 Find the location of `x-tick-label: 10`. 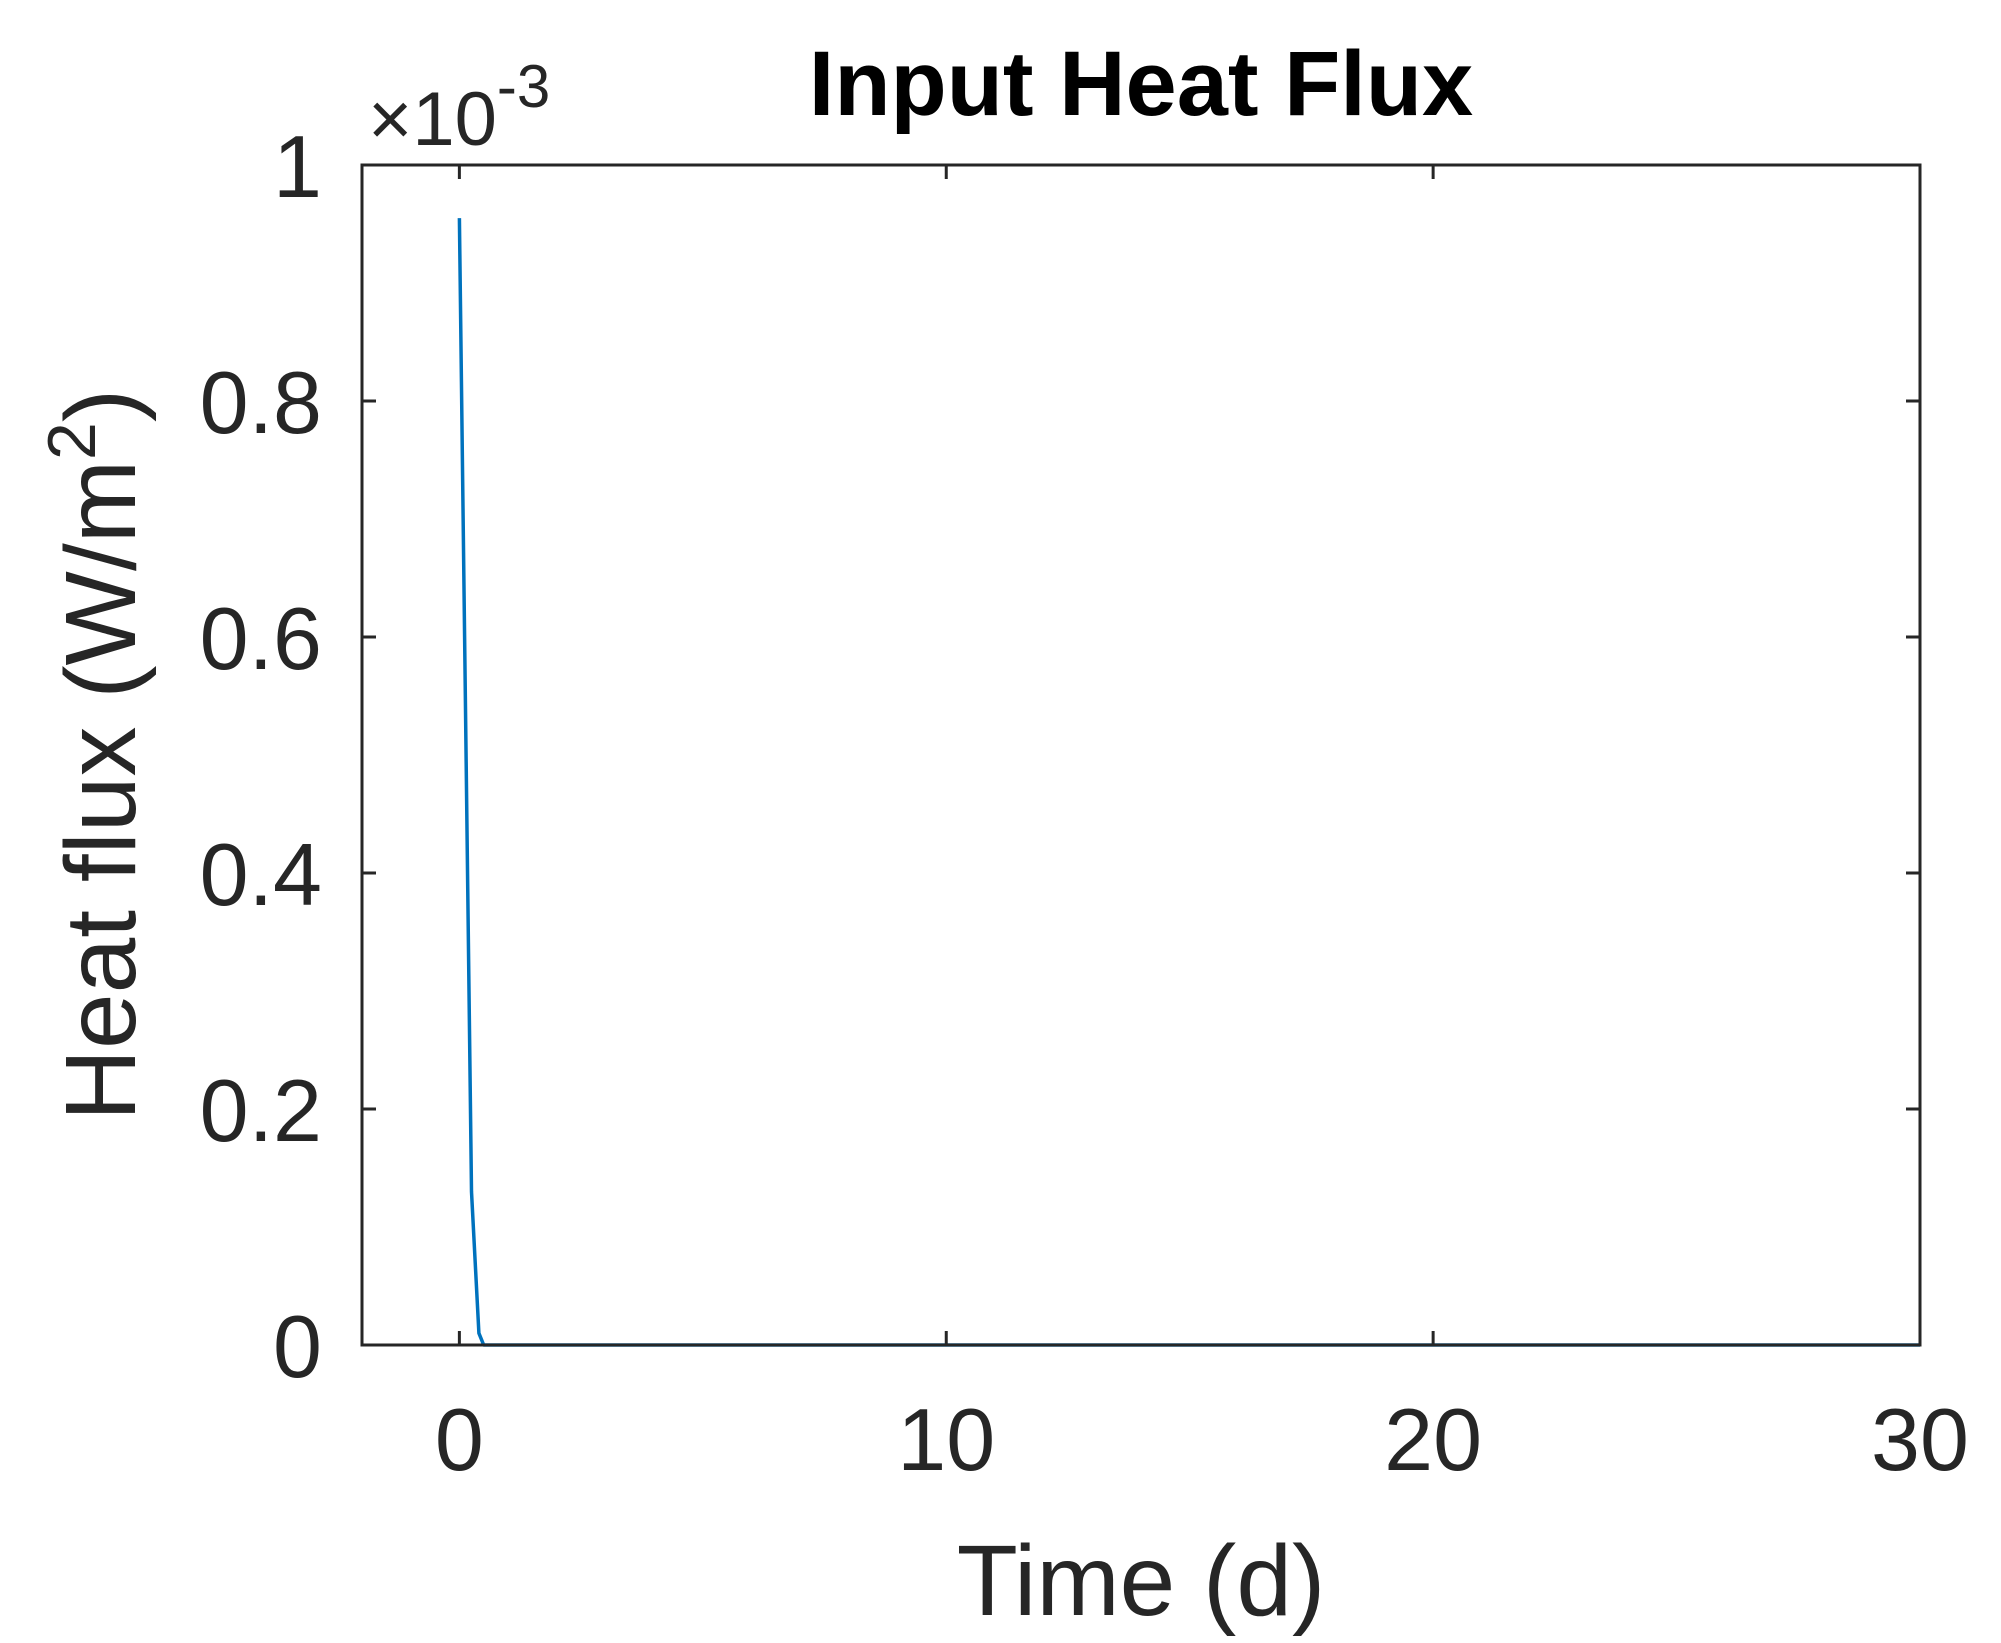

x-tick-label: 10 is located at coordinates (946, 1439).